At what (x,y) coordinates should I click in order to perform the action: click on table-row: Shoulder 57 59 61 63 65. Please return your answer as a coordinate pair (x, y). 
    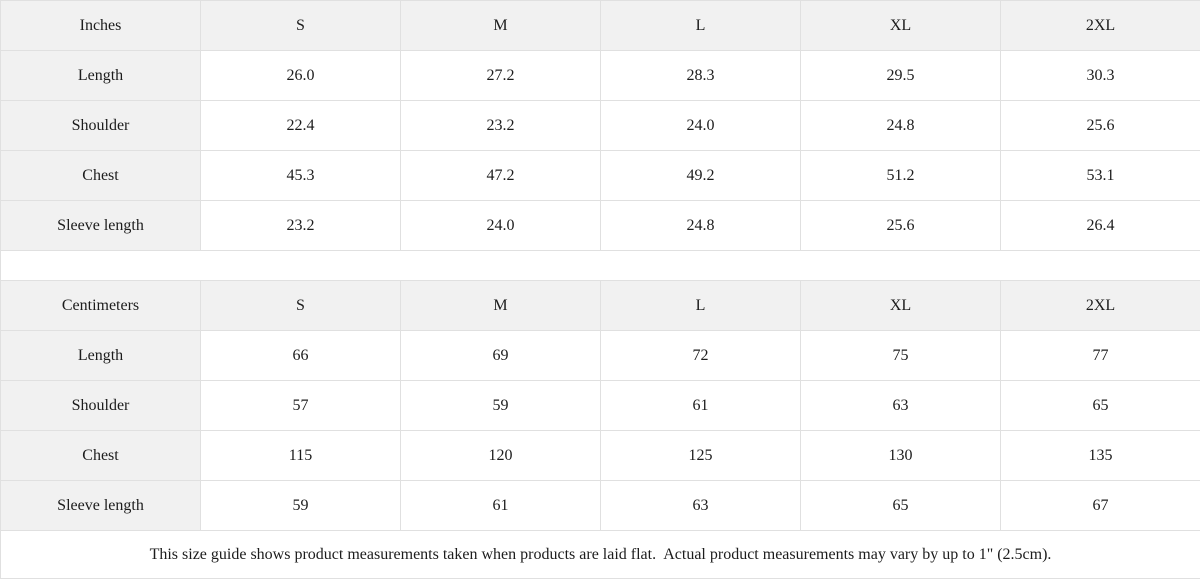
    Looking at the image, I should click on (600, 405).